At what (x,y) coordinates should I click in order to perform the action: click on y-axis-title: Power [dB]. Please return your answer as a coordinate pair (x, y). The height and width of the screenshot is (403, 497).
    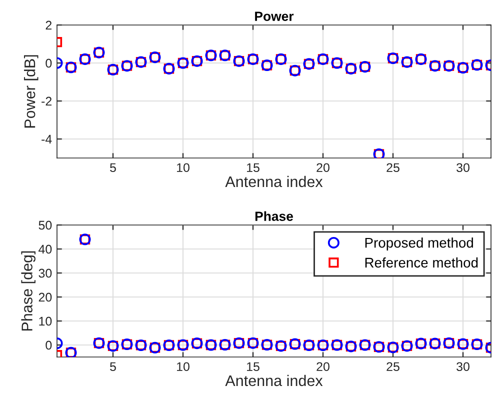
    Looking at the image, I should click on (31, 91).